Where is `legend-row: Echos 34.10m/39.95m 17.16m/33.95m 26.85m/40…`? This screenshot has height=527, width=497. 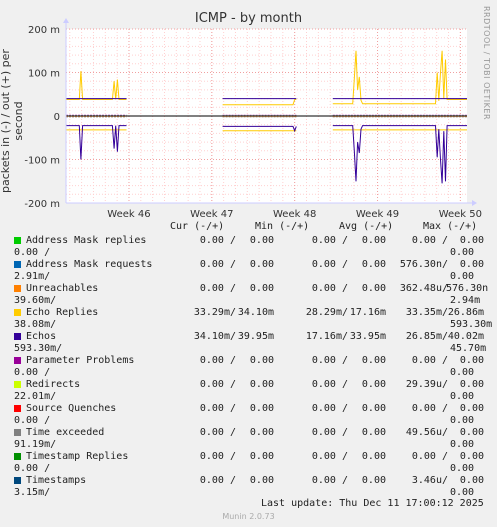 legend-row: Echos 34.10m/39.95m 17.16m/33.95m 26.85m/40… is located at coordinates (250, 343).